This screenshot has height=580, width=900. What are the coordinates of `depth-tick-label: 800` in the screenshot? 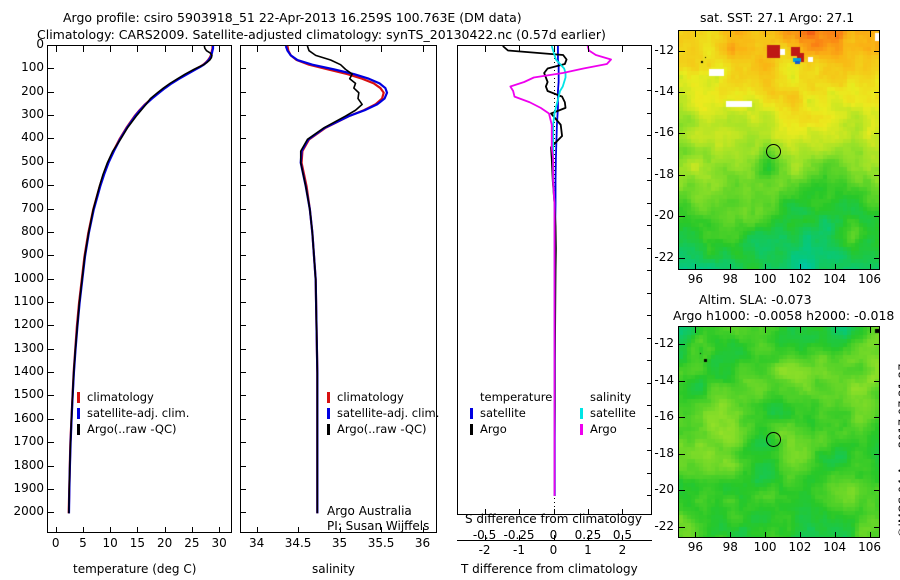 It's located at (32, 230).